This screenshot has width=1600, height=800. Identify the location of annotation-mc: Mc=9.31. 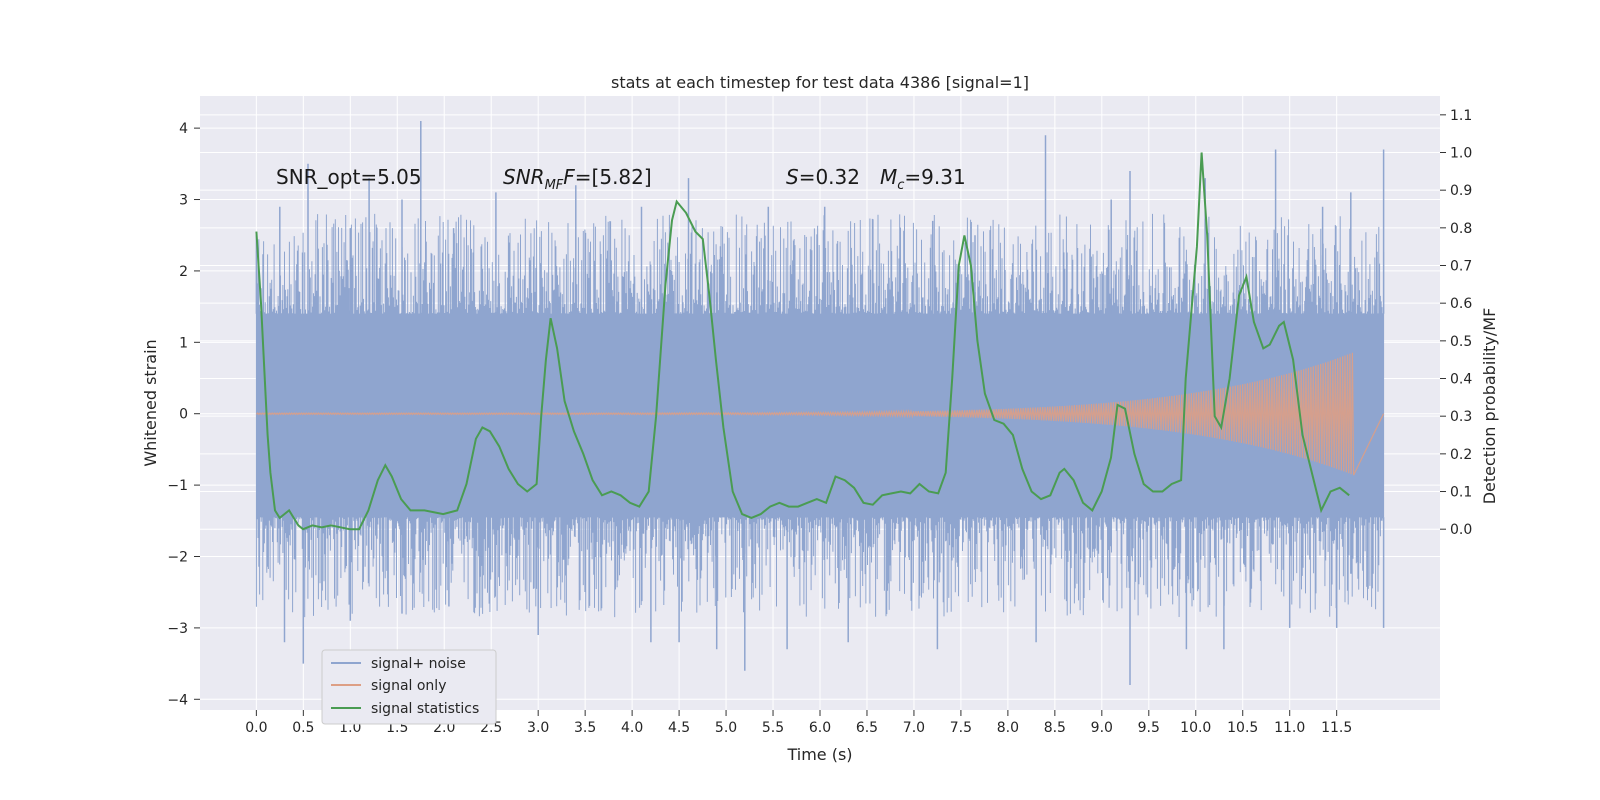
(923, 179).